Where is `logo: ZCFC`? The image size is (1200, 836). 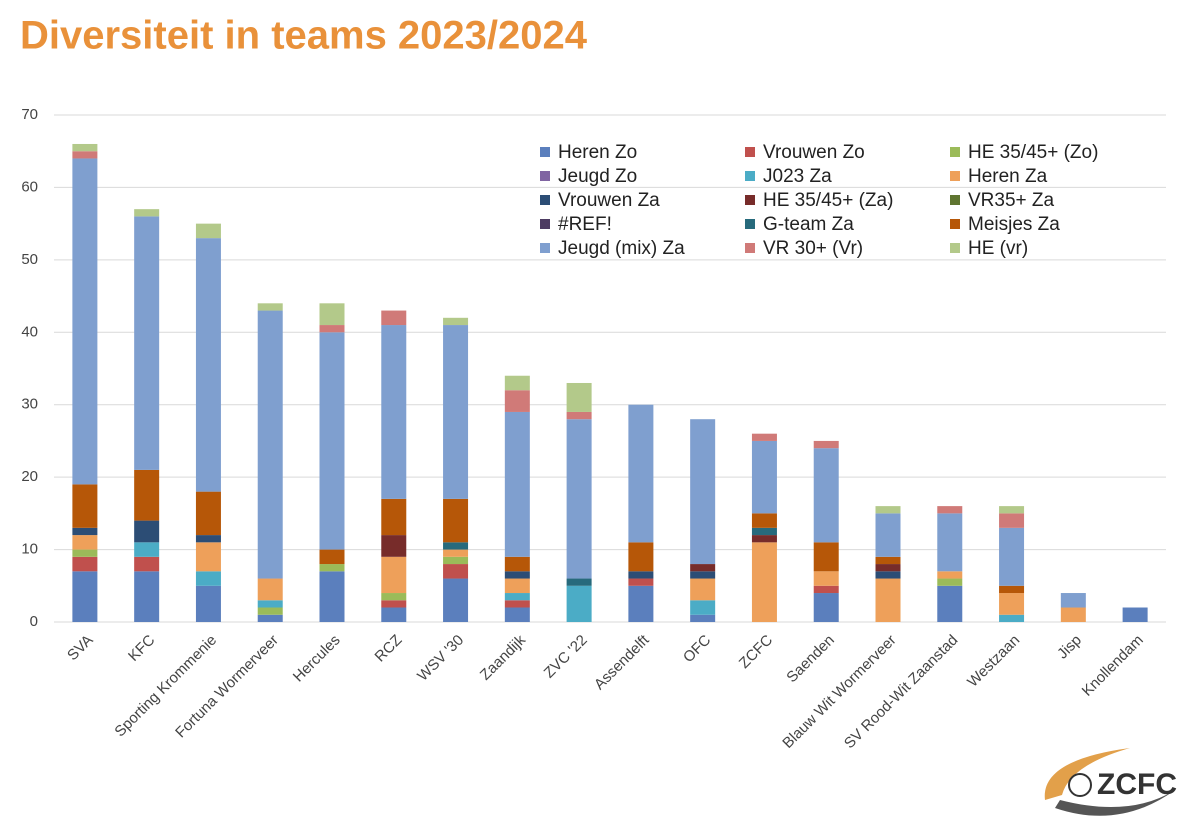
logo: ZCFC is located at coordinates (1110, 782).